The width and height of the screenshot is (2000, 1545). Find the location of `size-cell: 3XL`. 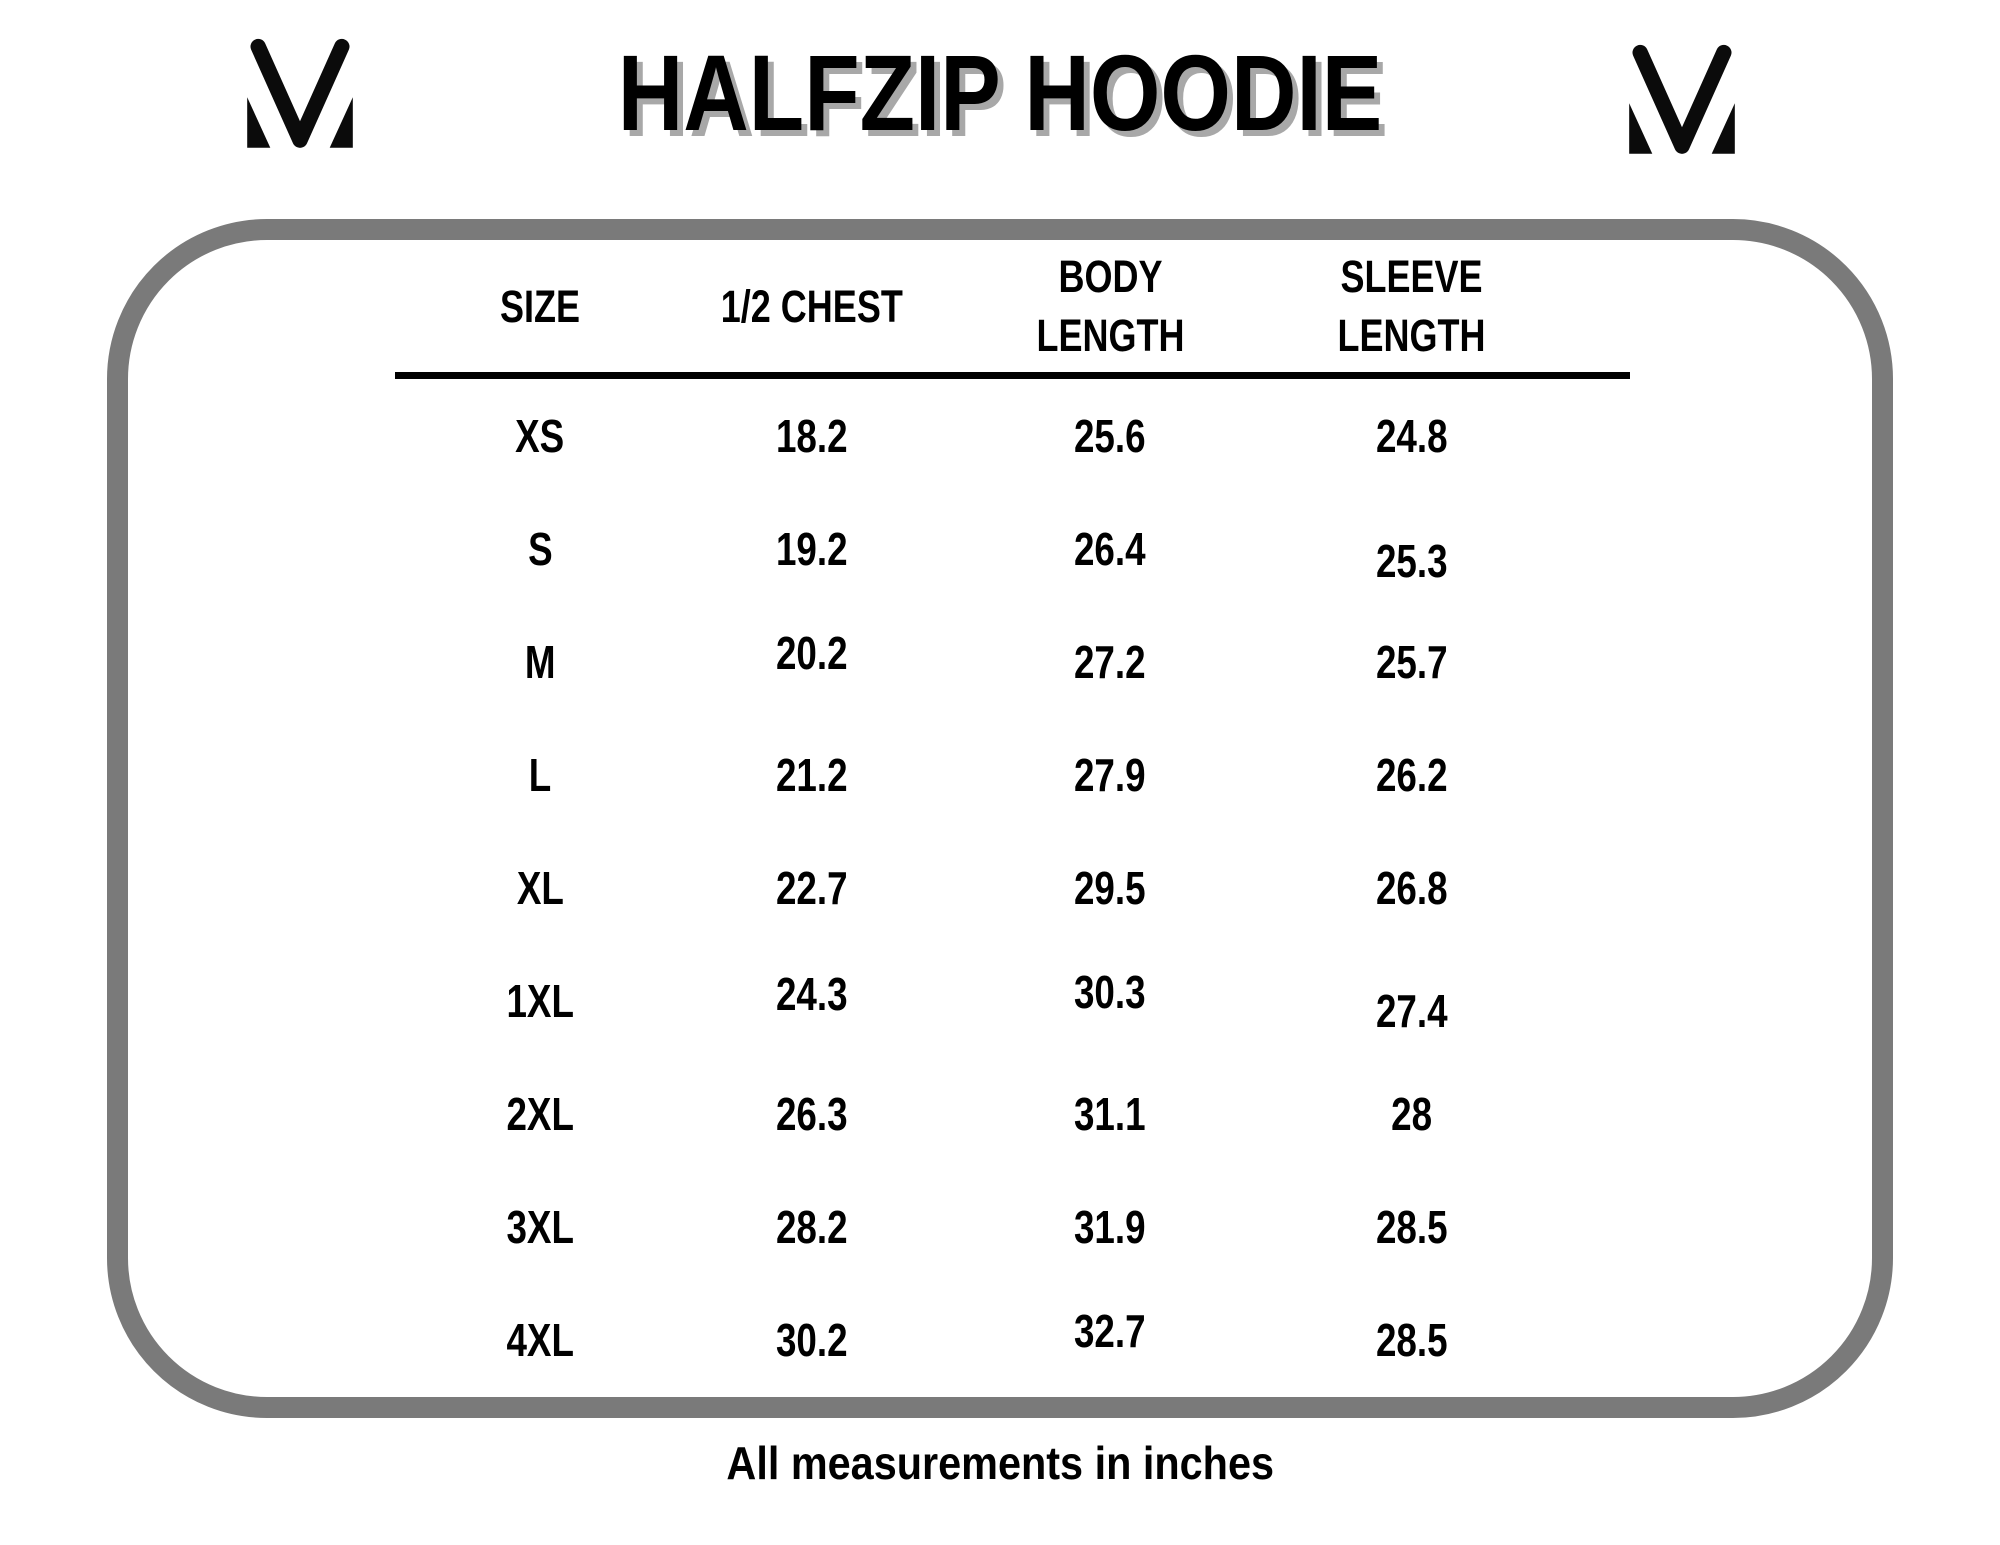

size-cell: 3XL is located at coordinates (540, 1226).